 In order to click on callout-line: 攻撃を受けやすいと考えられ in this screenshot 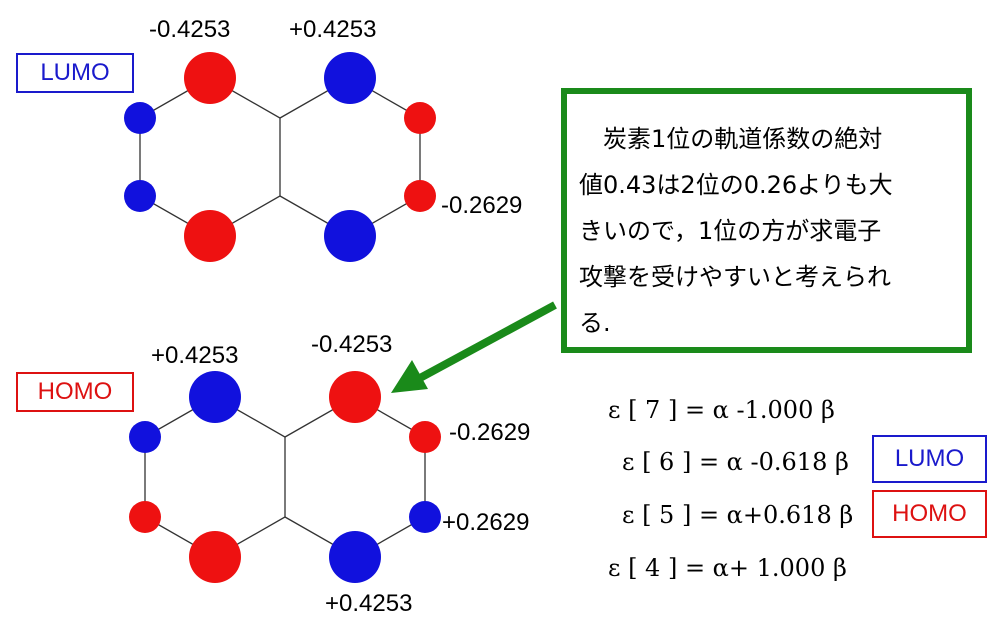, I will do `click(735, 277)`.